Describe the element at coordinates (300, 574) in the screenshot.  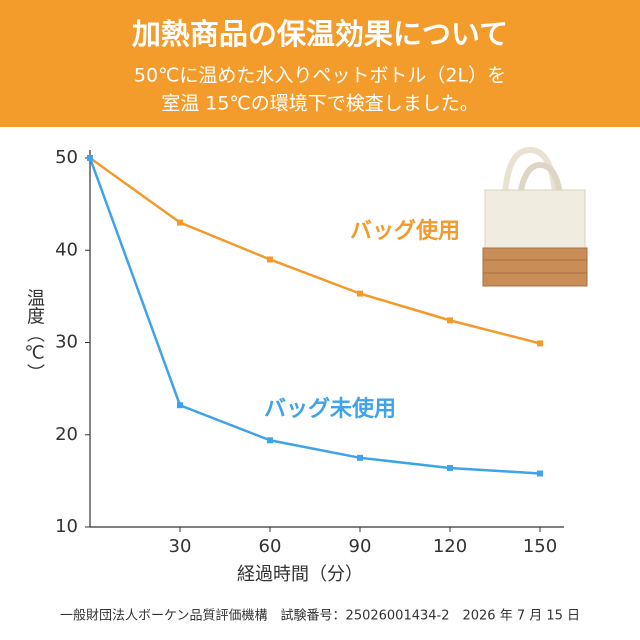
I see `x-axis-label: 経過時間（分）` at that location.